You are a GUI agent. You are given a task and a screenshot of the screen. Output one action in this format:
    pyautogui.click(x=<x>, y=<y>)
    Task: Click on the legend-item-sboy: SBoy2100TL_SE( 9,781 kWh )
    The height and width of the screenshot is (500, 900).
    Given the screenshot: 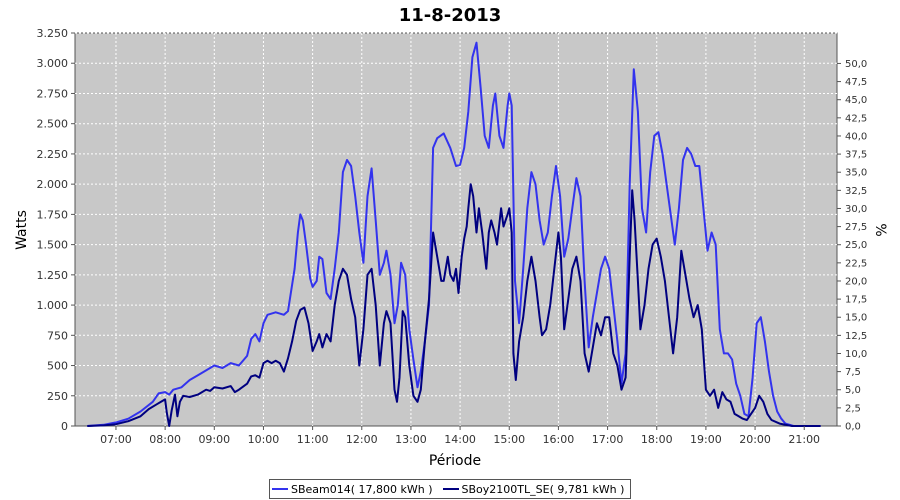 What is the action you would take?
    pyautogui.click(x=533, y=489)
    